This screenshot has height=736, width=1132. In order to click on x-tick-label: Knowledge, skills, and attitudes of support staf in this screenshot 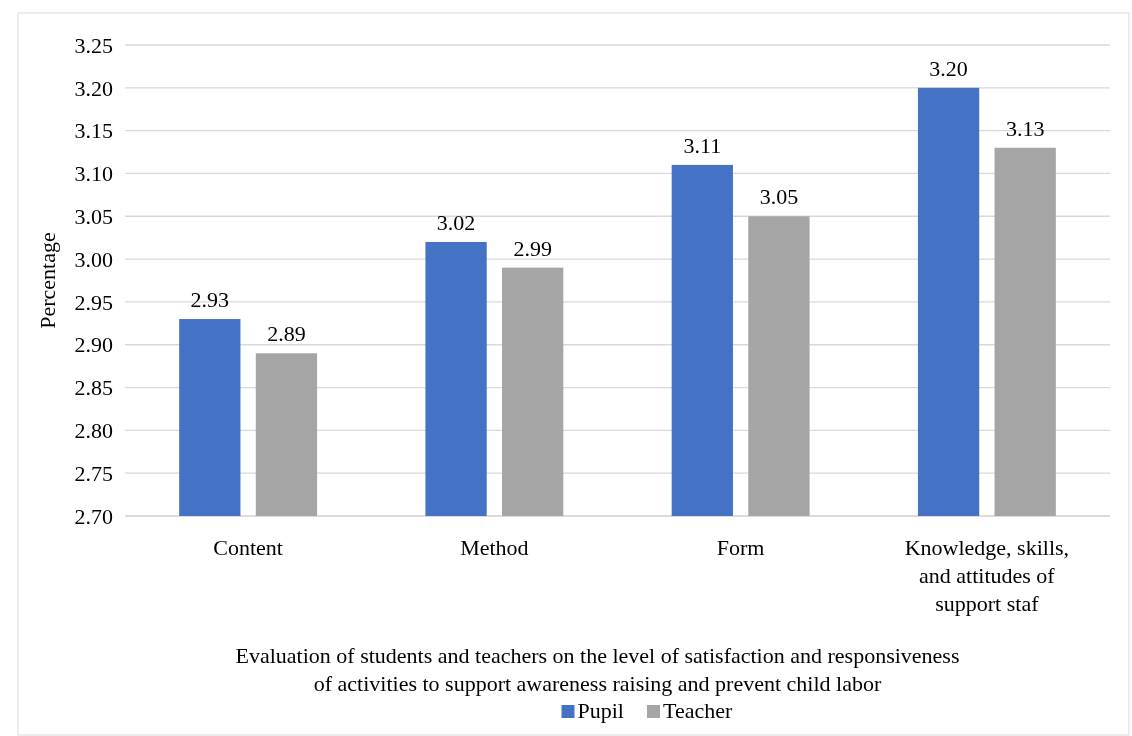, I will do `click(987, 575)`.